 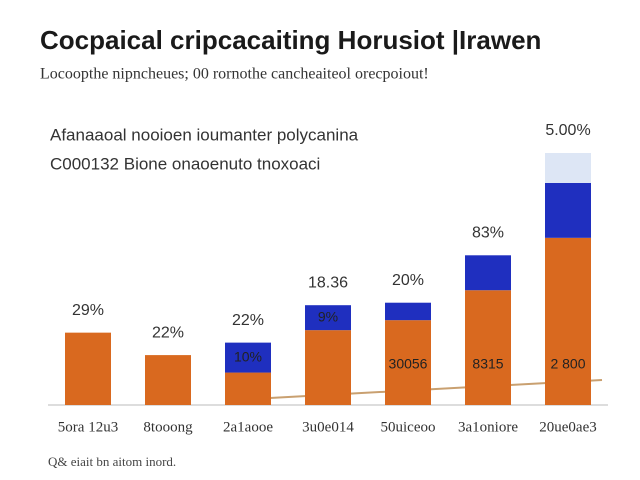 I want to click on data-label: 29%, so click(x=88, y=310).